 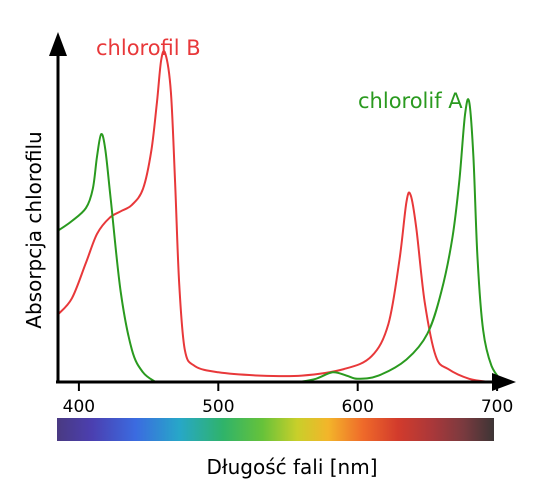 What do you see at coordinates (218, 407) in the screenshot?
I see `x-tick-label-500: 500` at bounding box center [218, 407].